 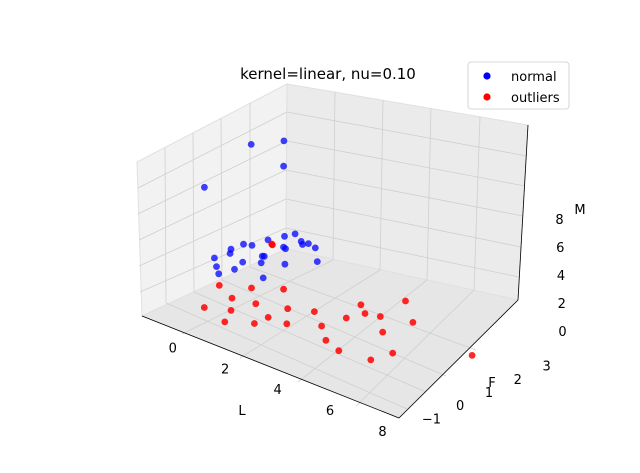 What do you see at coordinates (382, 432) in the screenshot?
I see `x-tick-label: 8` at bounding box center [382, 432].